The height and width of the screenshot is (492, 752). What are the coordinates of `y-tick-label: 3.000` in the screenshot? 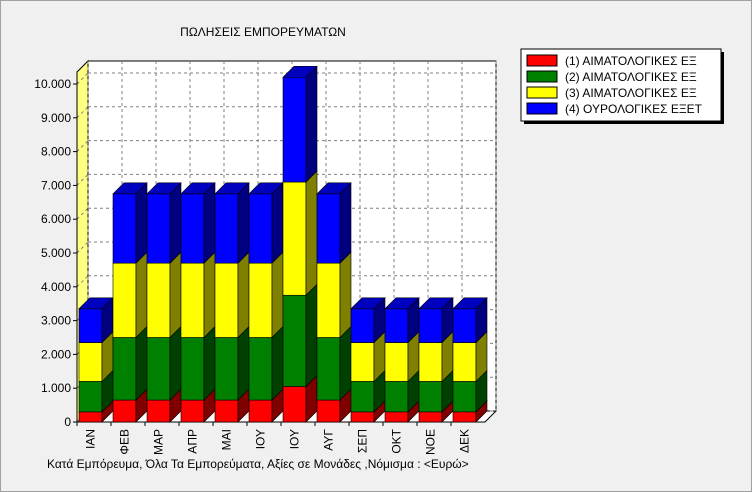 It's located at (56, 321).